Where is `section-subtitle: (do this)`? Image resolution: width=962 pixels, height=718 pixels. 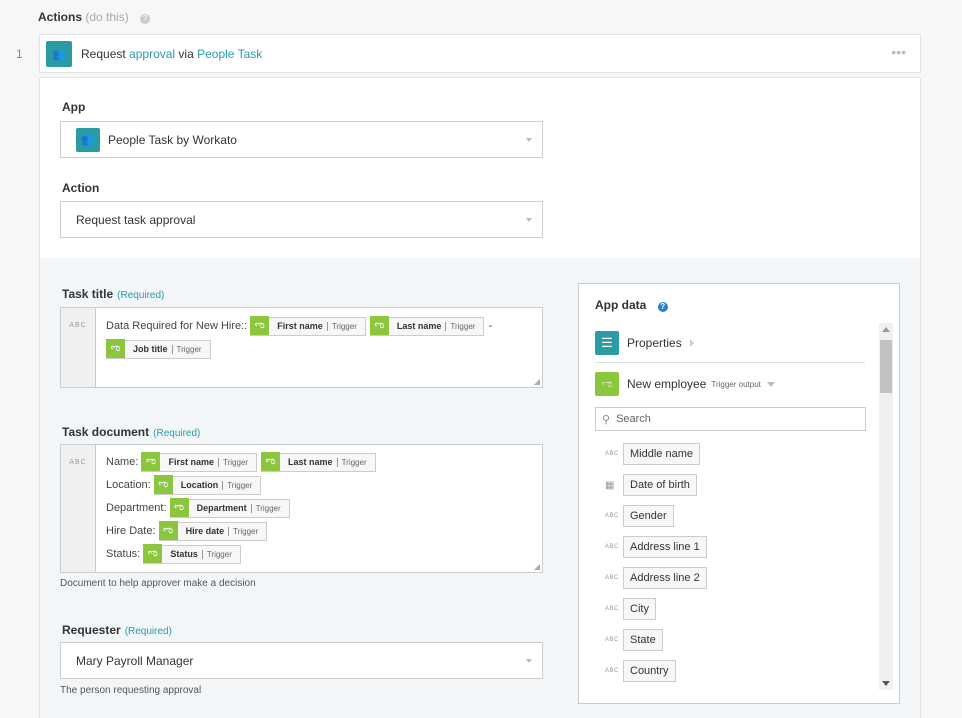 section-subtitle: (do this) is located at coordinates (107, 17).